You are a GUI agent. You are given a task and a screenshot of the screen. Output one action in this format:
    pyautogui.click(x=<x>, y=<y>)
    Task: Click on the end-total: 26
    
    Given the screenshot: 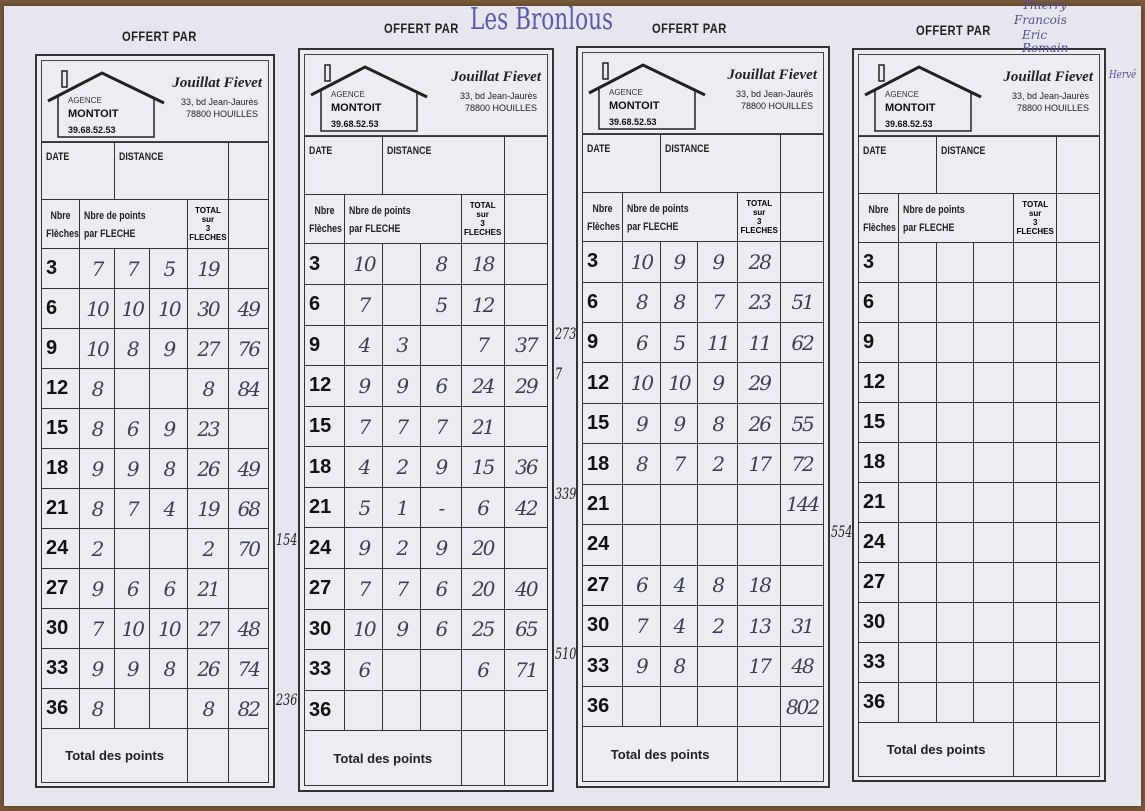 What is the action you would take?
    pyautogui.click(x=208, y=468)
    